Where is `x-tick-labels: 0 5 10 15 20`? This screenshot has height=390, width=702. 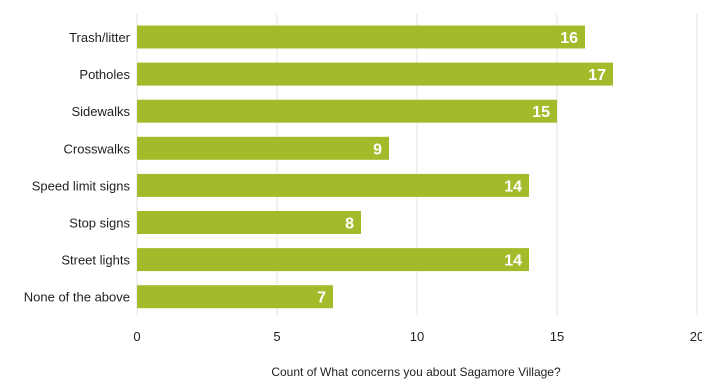 x-tick-labels: 0 5 10 15 20 is located at coordinates (417, 336).